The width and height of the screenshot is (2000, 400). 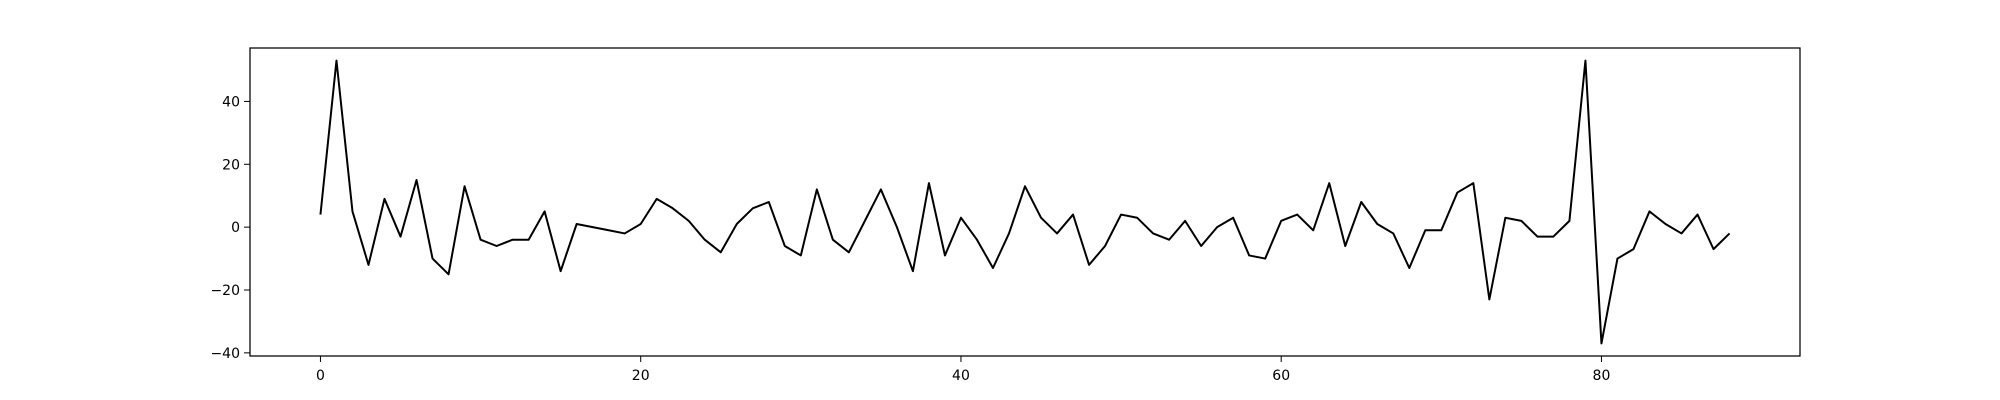 What do you see at coordinates (225, 291) in the screenshot?
I see `y-tick-label: −20` at bounding box center [225, 291].